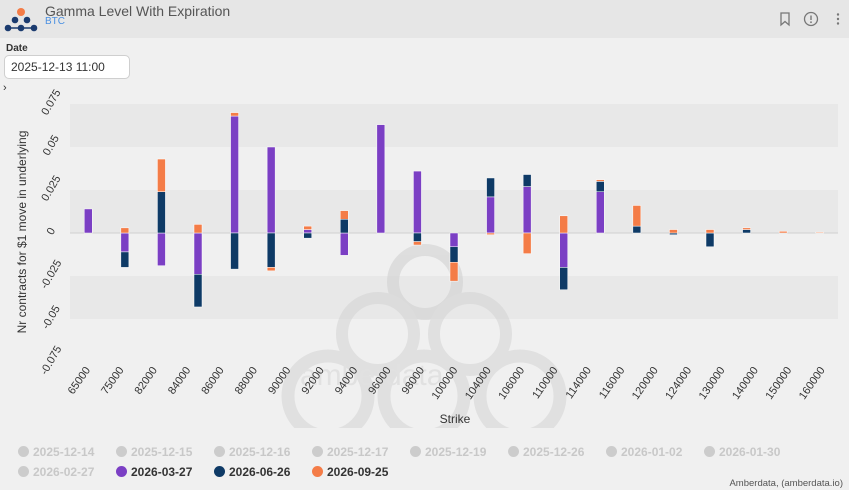 The image size is (849, 490). What do you see at coordinates (424, 19) in the screenshot?
I see `panel-header: Gamma Level With Expiration BTC` at bounding box center [424, 19].